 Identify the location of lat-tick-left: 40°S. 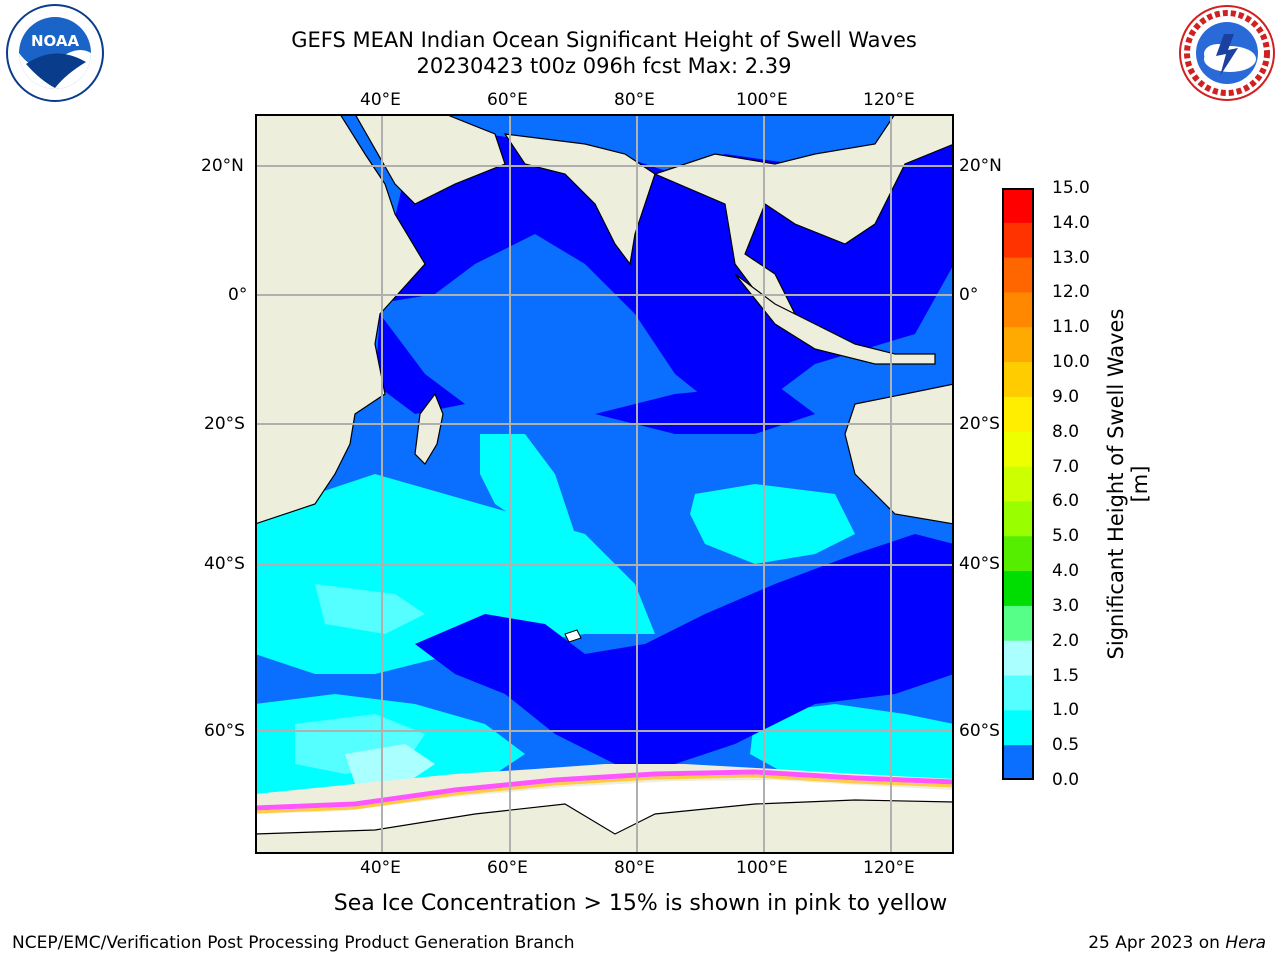
(224, 564).